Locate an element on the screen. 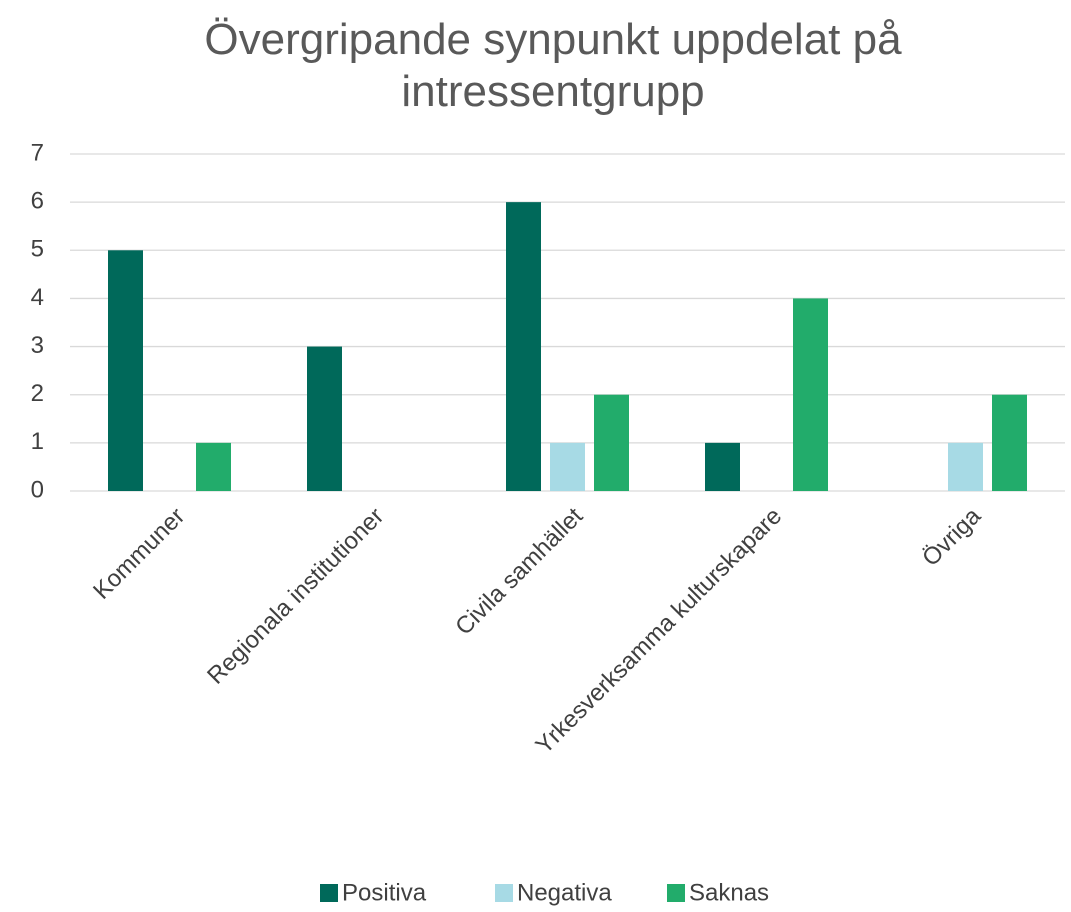 The image size is (1071, 912). x-tick-label: Övriga is located at coordinates (952, 537).